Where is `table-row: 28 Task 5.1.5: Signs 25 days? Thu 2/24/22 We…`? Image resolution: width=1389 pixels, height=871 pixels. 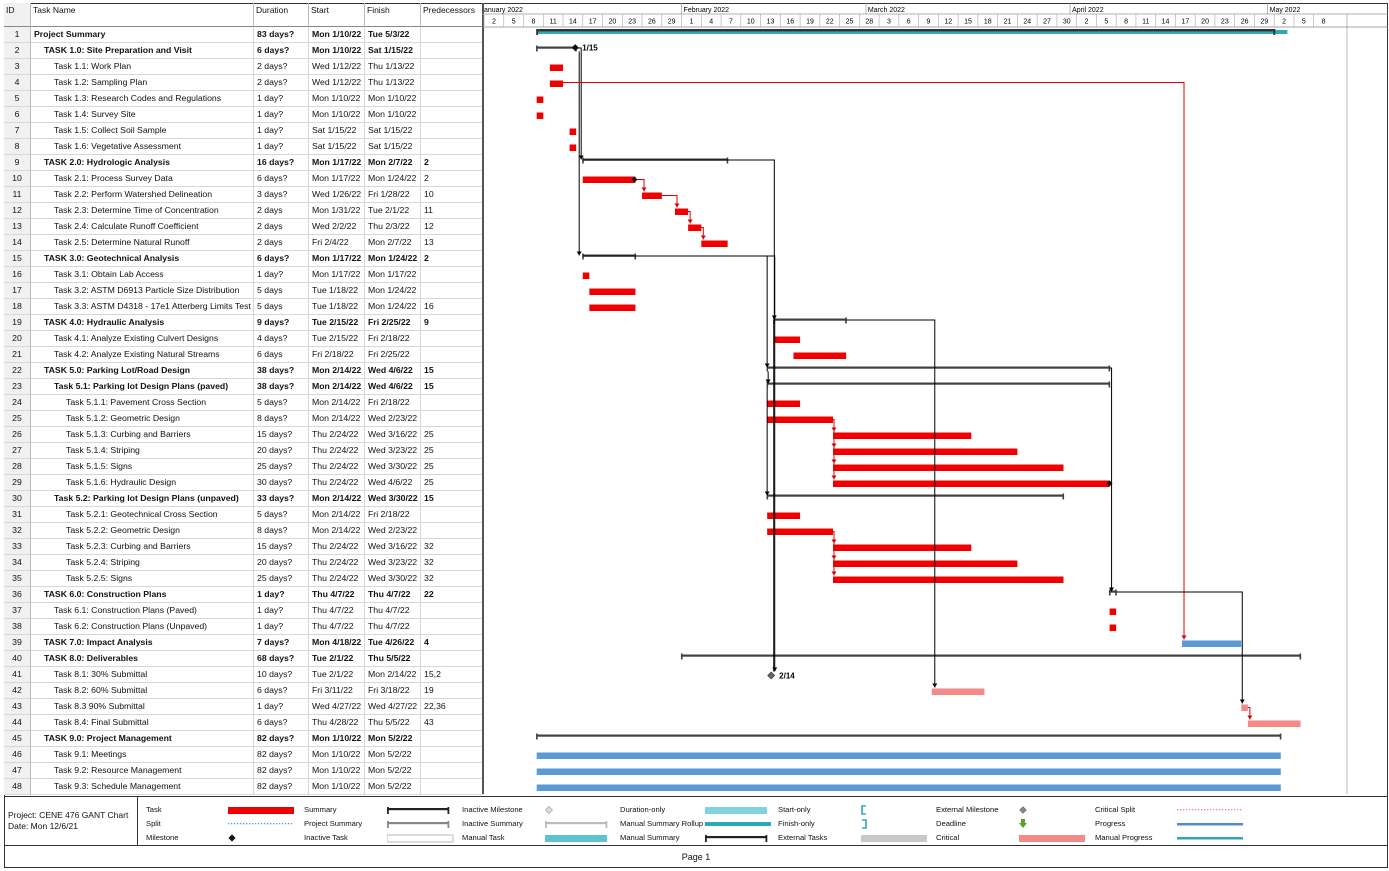
table-row: 28 Task 5.1.5: Signs 25 days? Thu 2/24/22 We… is located at coordinates (243, 467).